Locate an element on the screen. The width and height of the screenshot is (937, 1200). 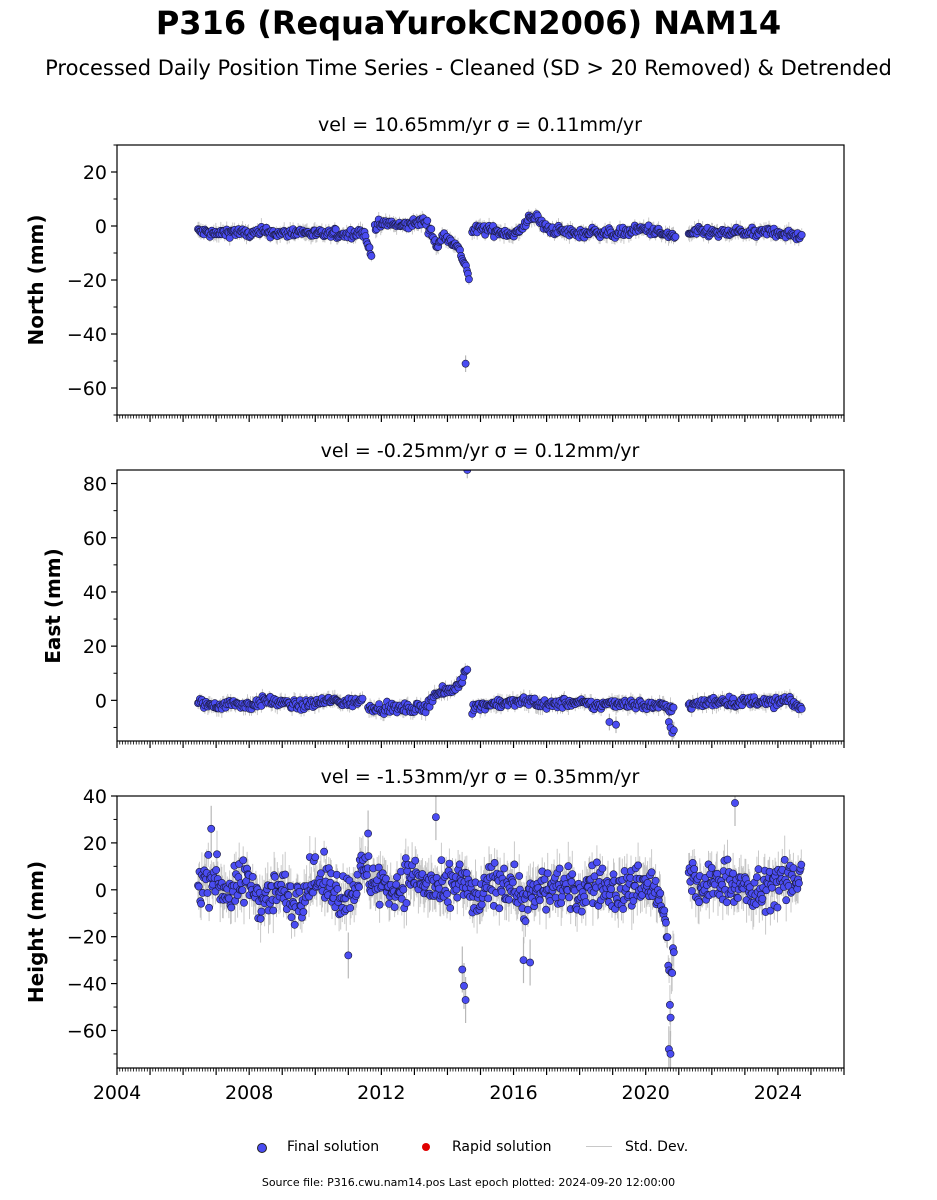
east-y-axis-label: East (mm) is located at coordinates (53, 606).